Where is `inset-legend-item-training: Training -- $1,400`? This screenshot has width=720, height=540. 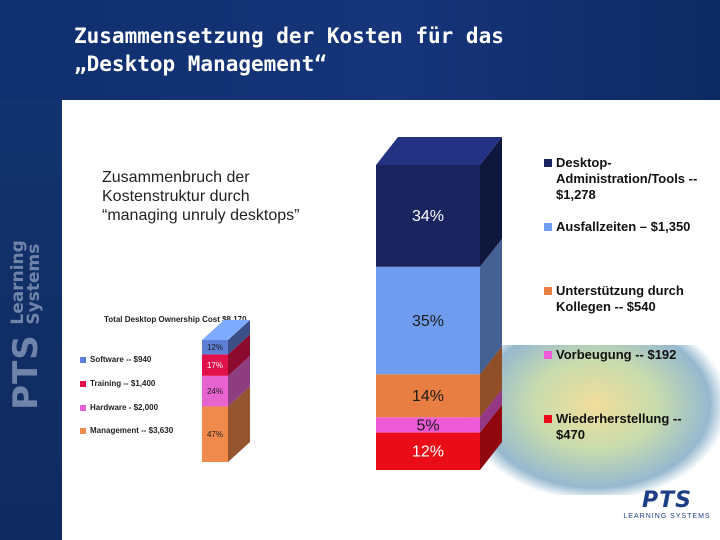
inset-legend-item-training: Training -- $1,400 is located at coordinates (117, 383).